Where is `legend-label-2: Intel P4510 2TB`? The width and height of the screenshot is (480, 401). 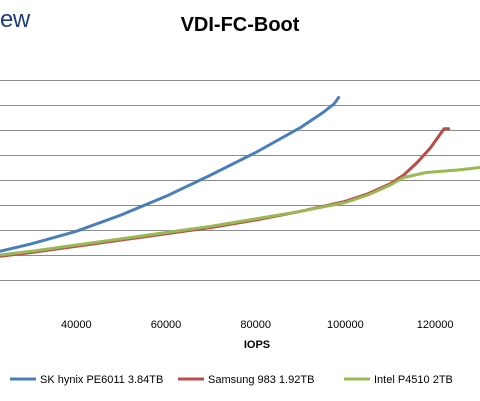 legend-label-2: Intel P4510 2TB is located at coordinates (413, 380).